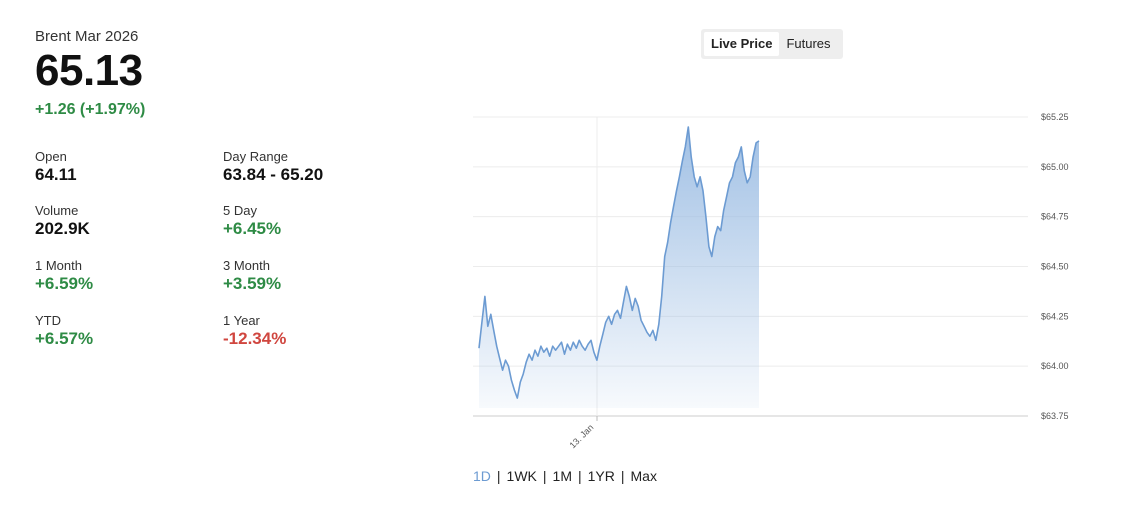 The width and height of the screenshot is (1148, 523). I want to click on range-1yr: 1YR, so click(601, 476).